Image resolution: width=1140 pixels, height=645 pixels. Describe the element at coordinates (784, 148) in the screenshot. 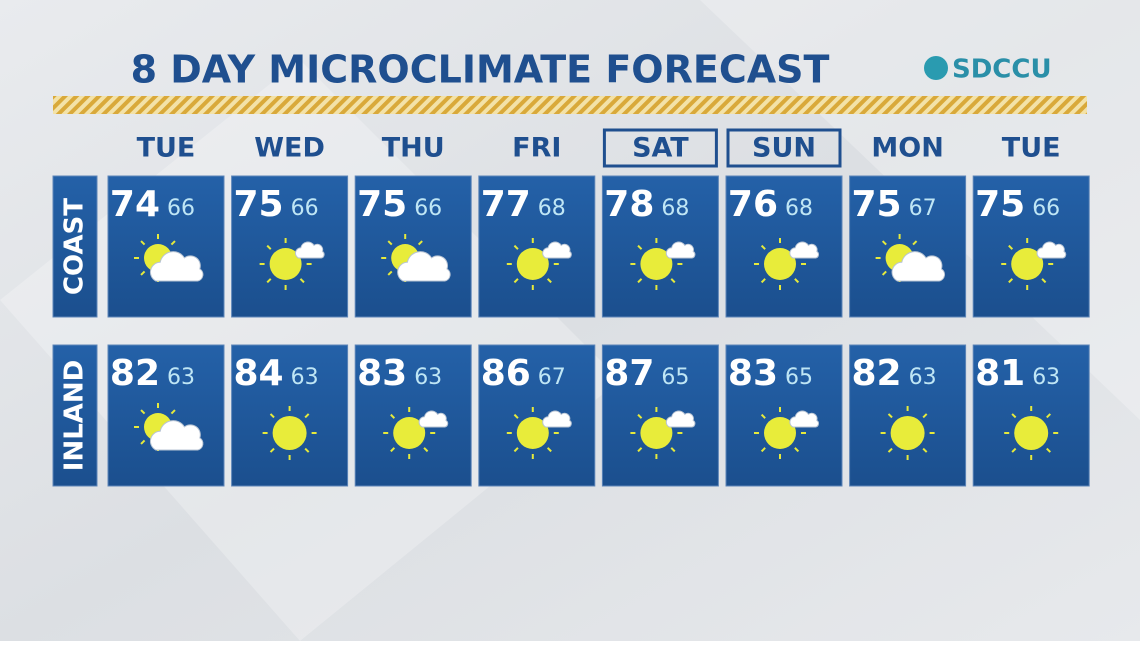

I see `day-highlight` at that location.